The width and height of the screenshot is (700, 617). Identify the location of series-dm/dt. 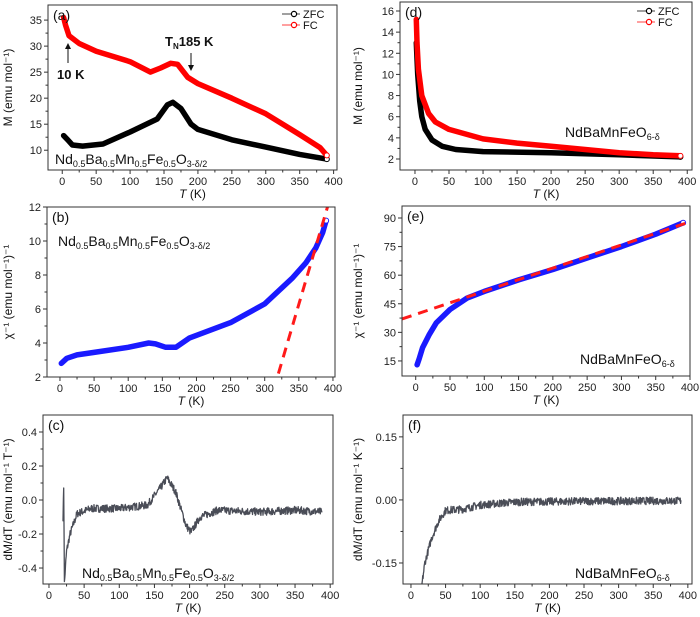
(551, 540).